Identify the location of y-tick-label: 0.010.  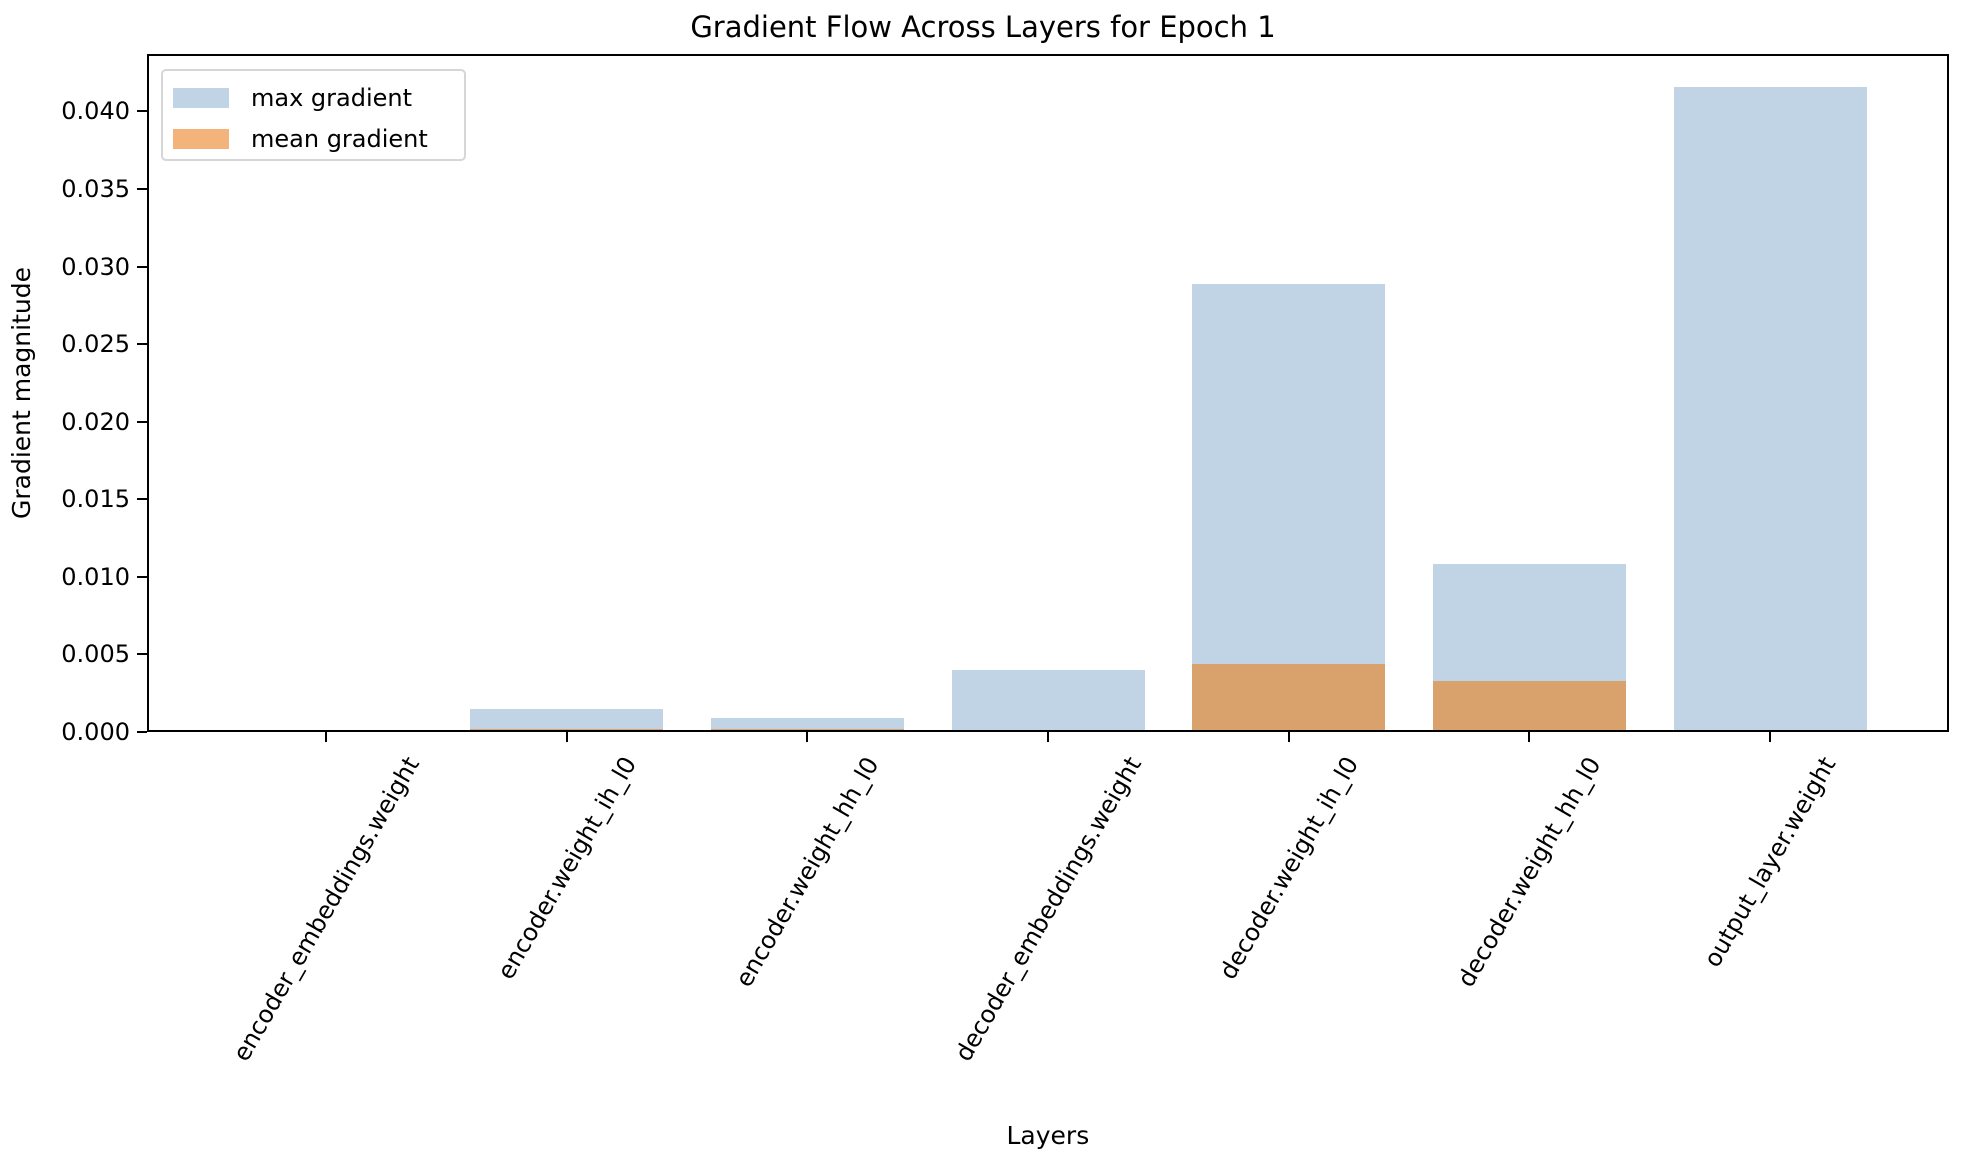
(95, 576).